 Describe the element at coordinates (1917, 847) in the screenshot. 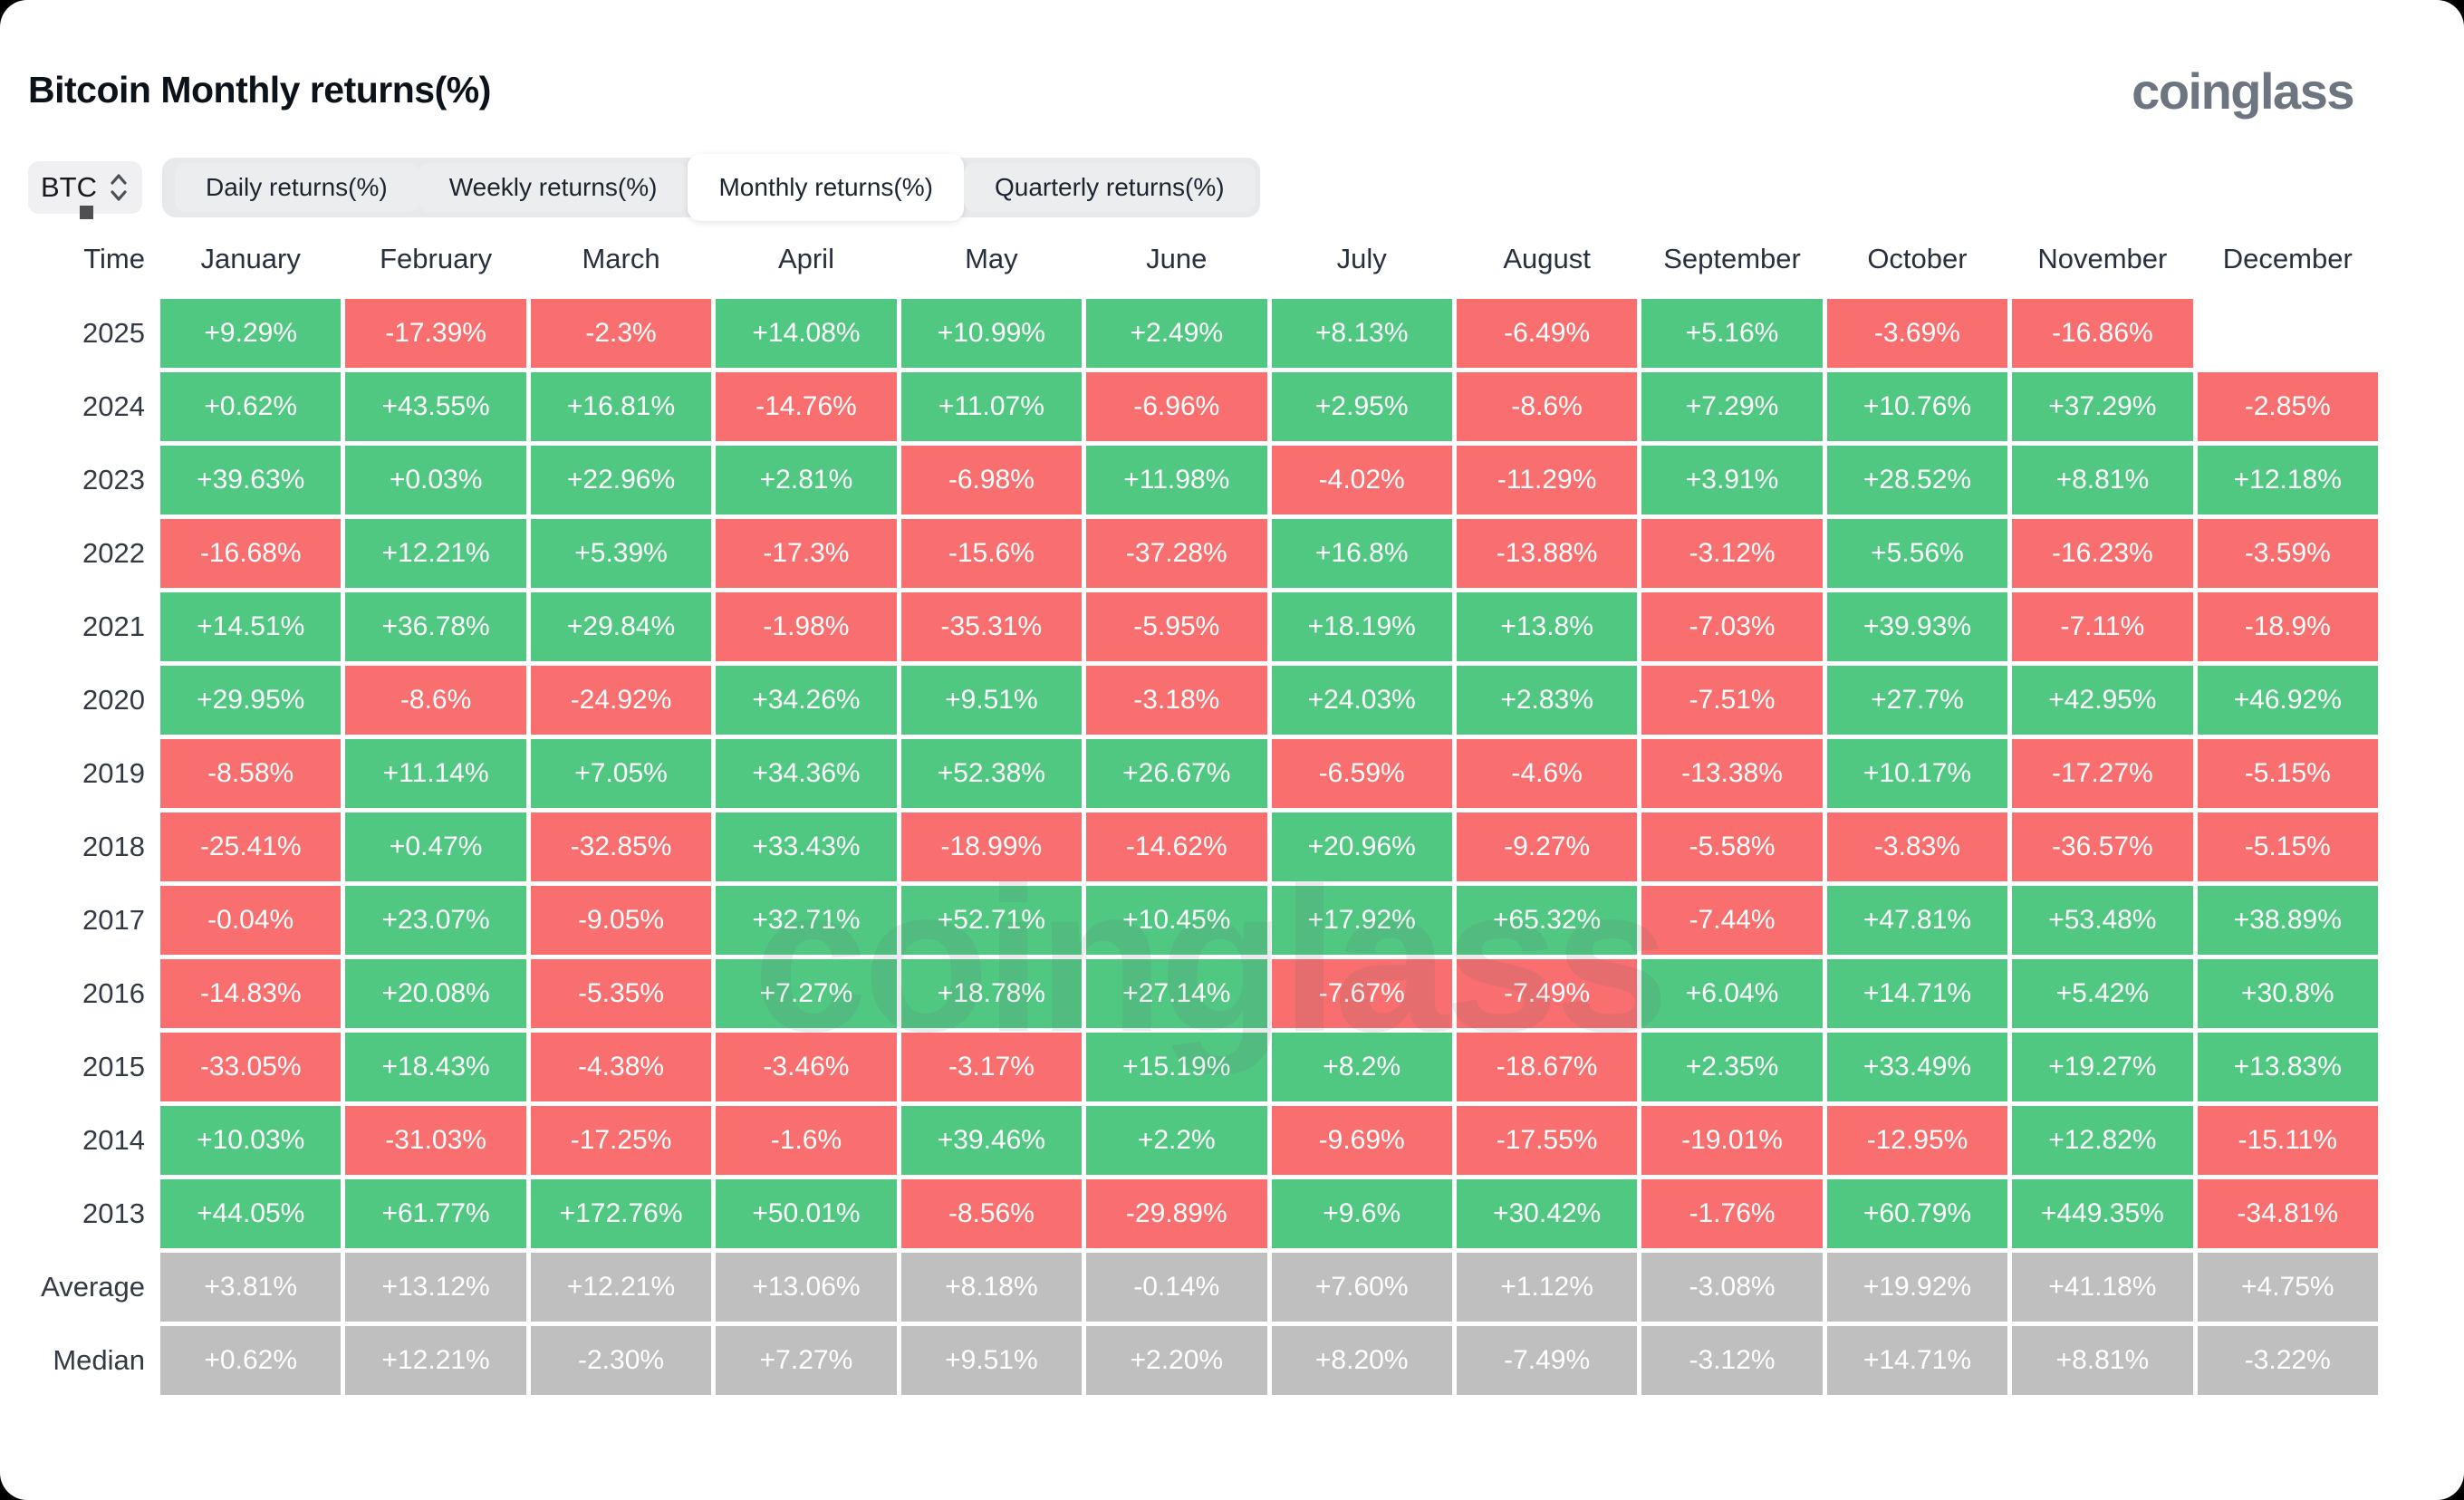

I see `return-cell: -3.83%` at that location.